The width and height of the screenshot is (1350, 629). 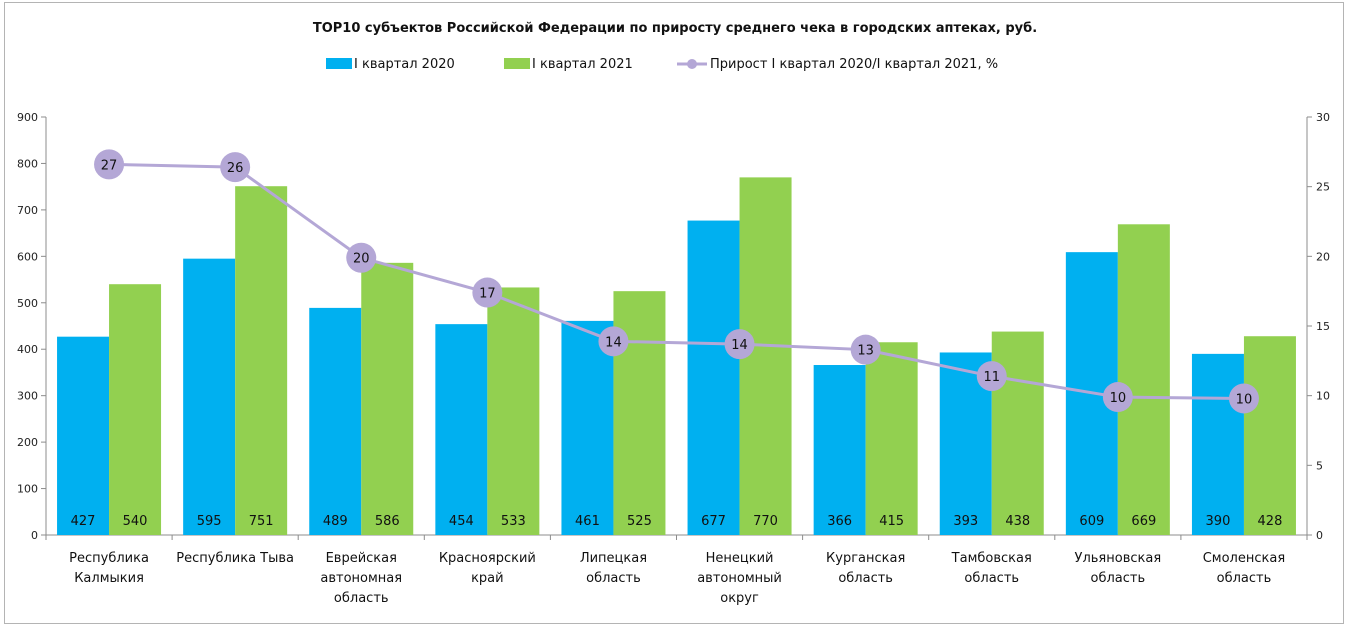 What do you see at coordinates (513, 521) in the screenshot?
I see `value-label-2021: 533` at bounding box center [513, 521].